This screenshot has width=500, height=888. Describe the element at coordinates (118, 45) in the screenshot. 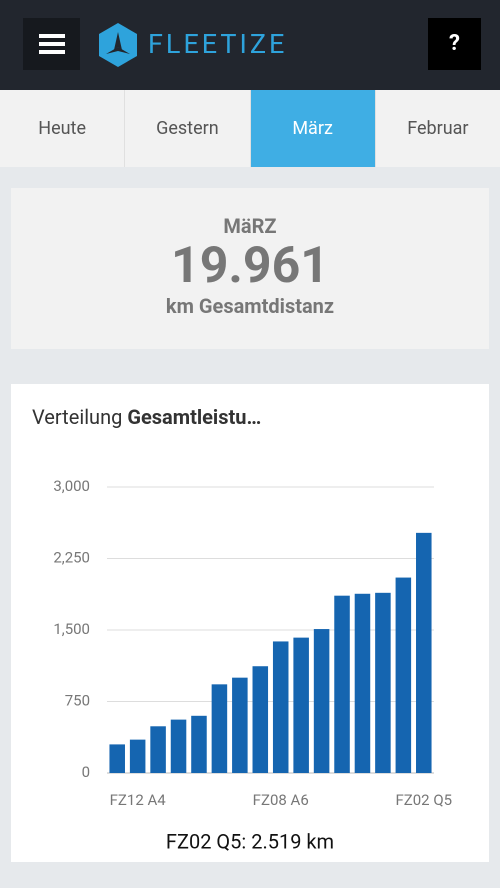

I see `logo` at that location.